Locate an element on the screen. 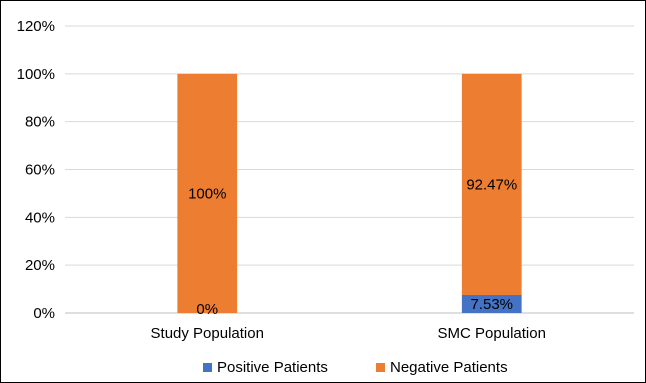  bar-positive-patients is located at coordinates (491, 303).